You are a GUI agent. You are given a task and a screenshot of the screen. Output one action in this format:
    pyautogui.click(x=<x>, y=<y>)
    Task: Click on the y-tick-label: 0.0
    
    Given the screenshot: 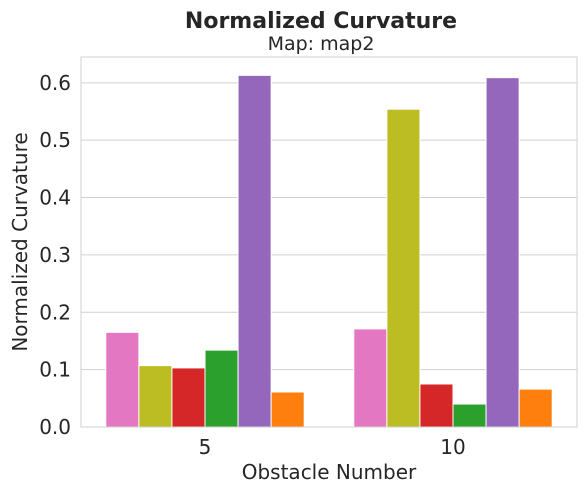 What is the action you would take?
    pyautogui.click(x=55, y=427)
    